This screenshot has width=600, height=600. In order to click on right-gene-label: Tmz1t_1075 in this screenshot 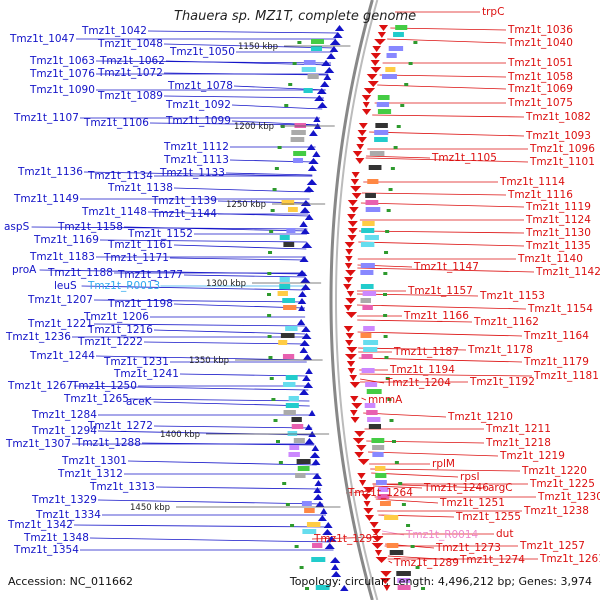, I will do `click(540, 103)`.